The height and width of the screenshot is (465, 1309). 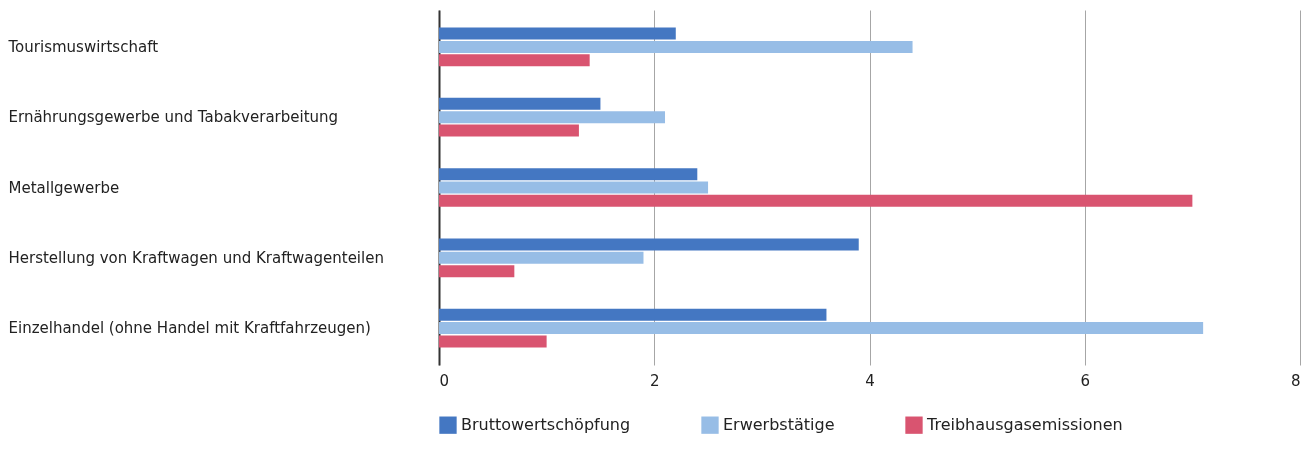 I want to click on x-tick-label: 2, so click(x=654, y=380).